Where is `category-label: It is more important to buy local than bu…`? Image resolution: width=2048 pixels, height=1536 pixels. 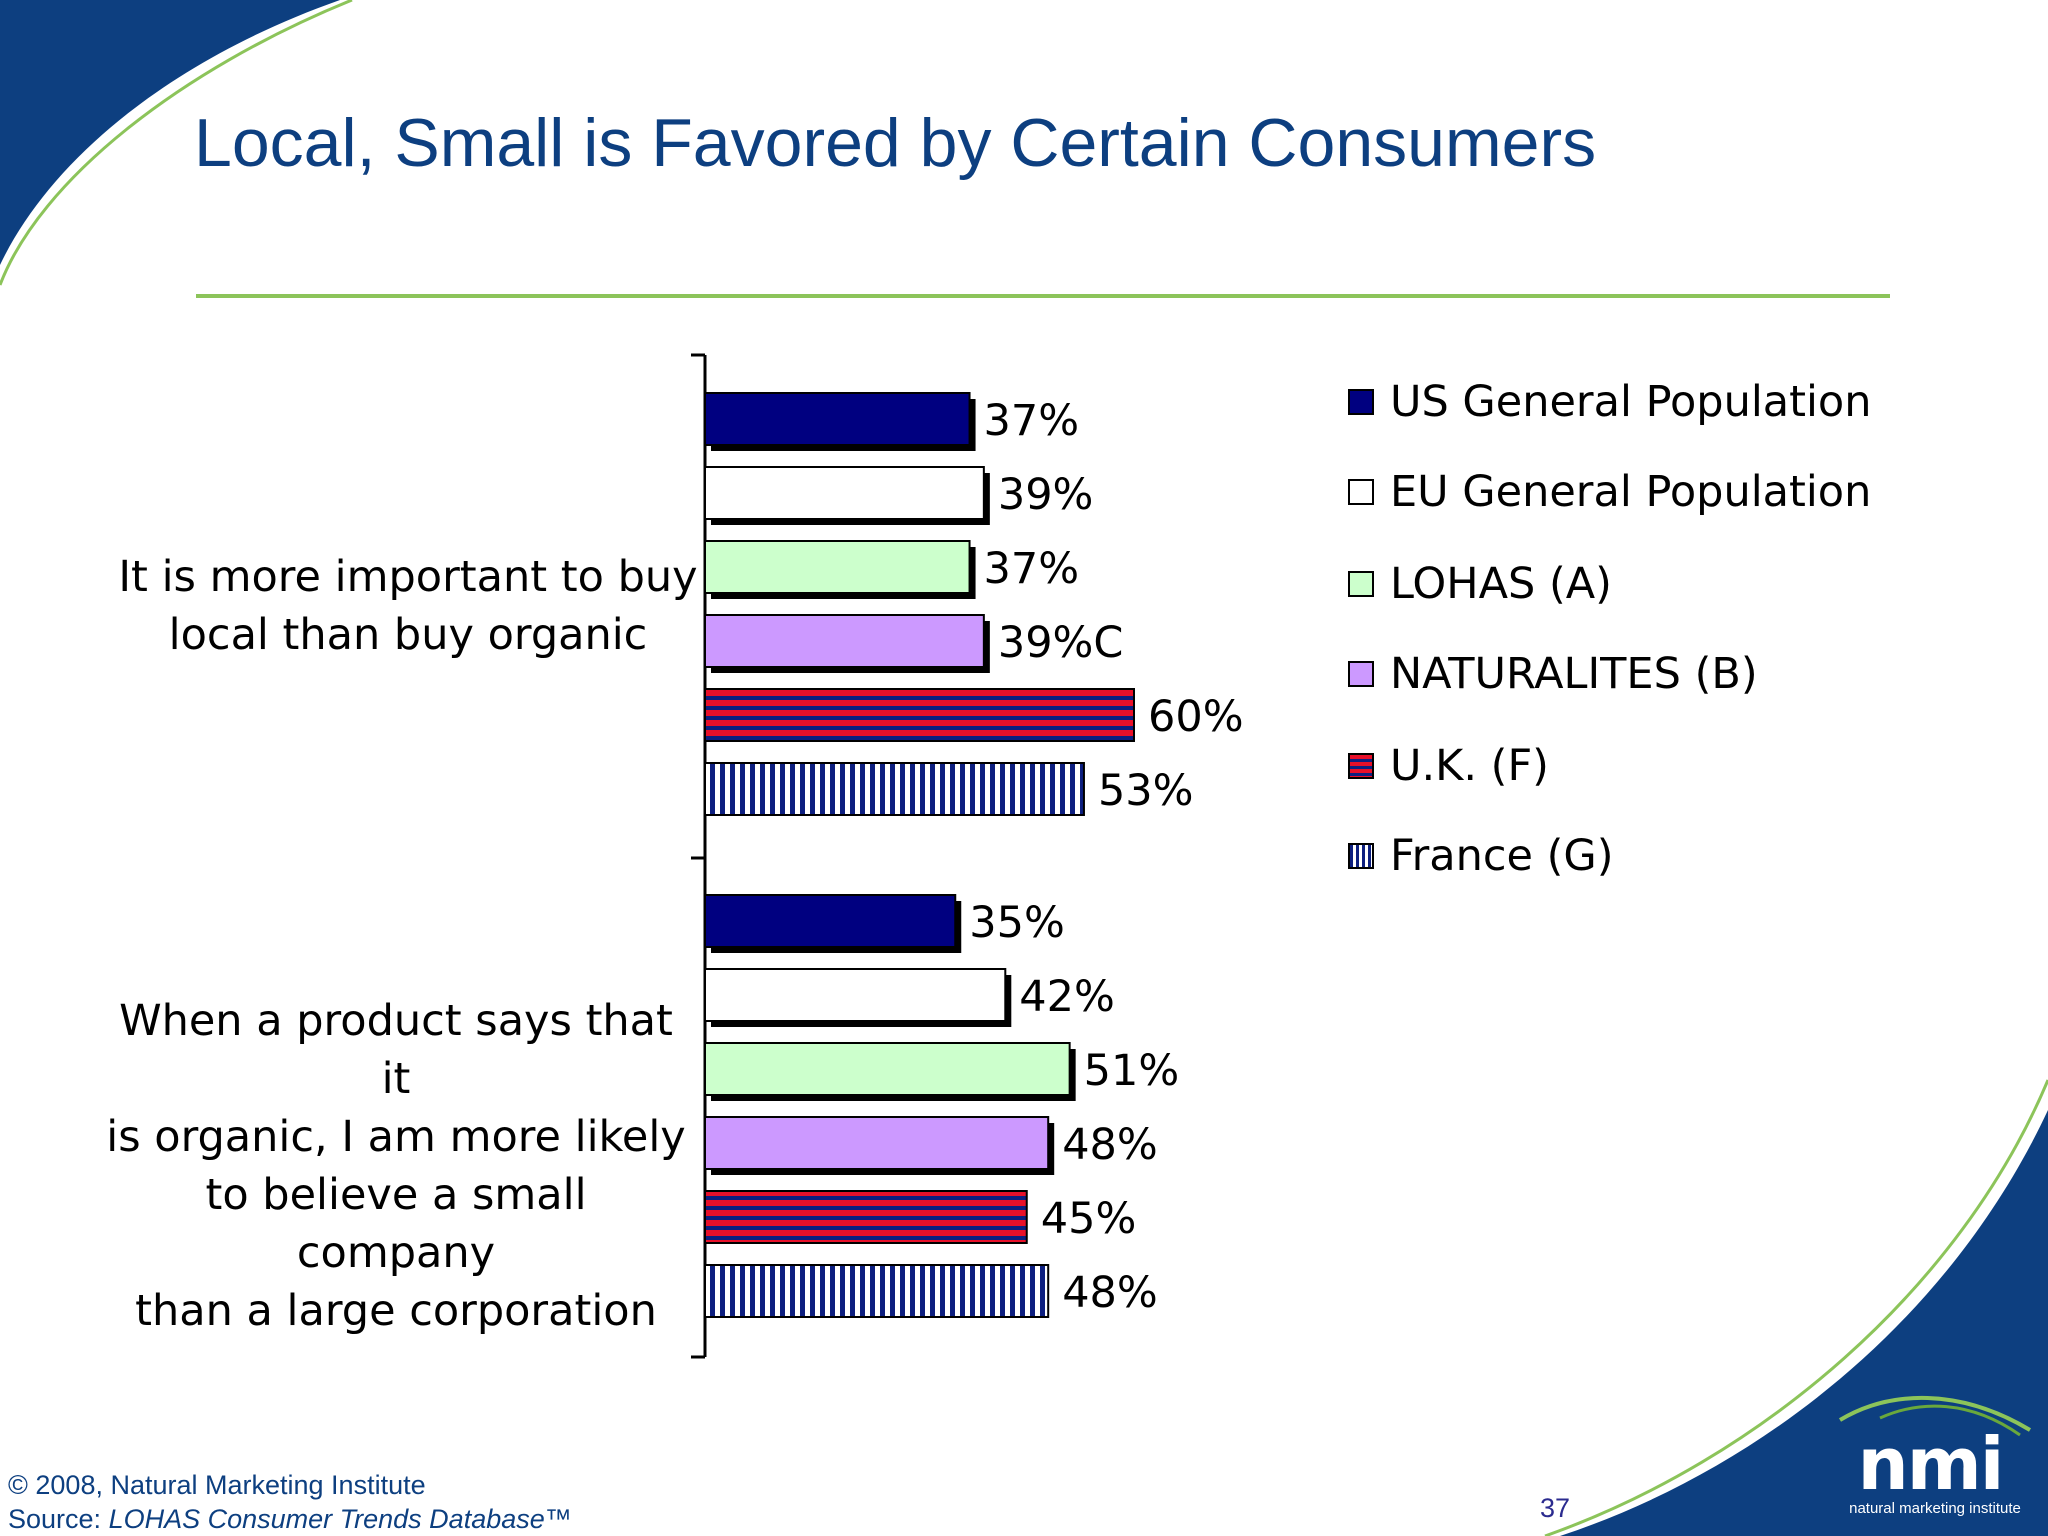
category-label: It is more important to buy local than bu… is located at coordinates (408, 606).